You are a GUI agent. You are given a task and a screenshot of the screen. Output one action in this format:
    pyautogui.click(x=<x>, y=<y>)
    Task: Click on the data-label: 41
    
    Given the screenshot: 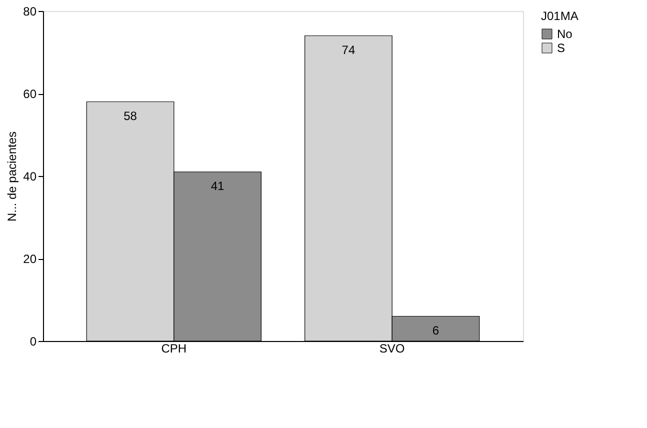 What is the action you would take?
    pyautogui.click(x=217, y=185)
    